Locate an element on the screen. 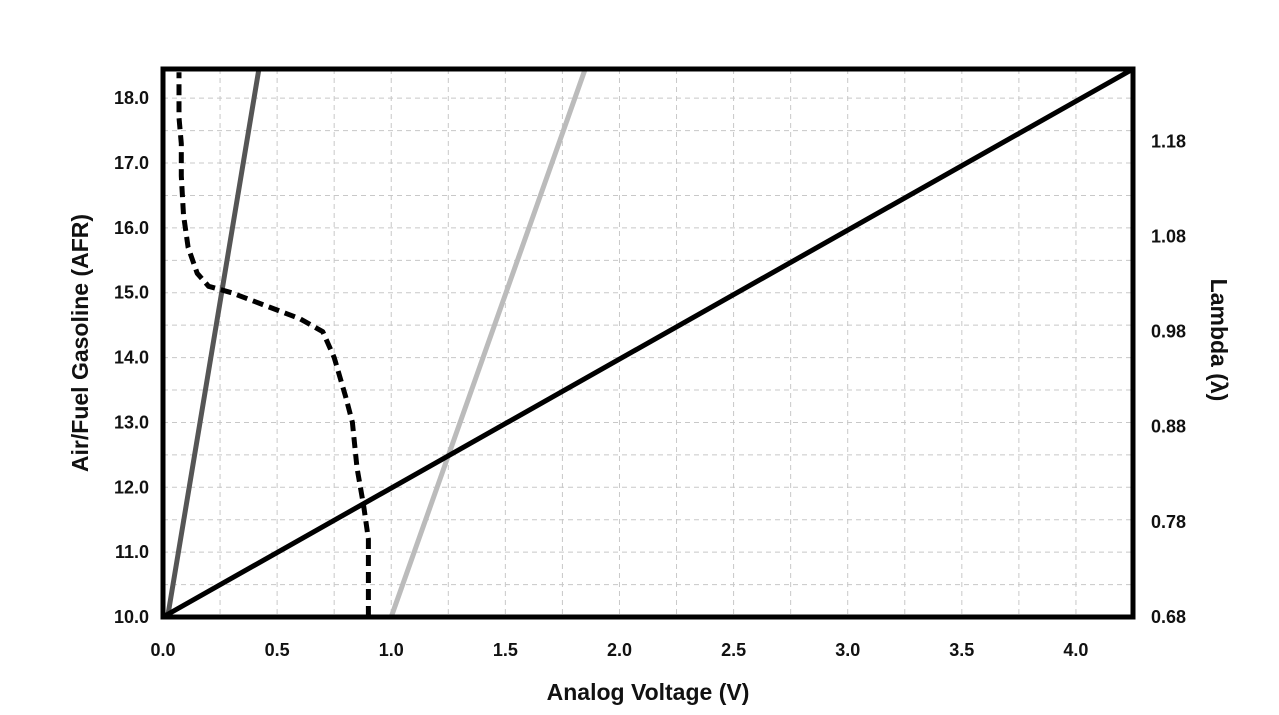 This screenshot has width=1279, height=715. x-tick-label: 0.5 is located at coordinates (277, 650).